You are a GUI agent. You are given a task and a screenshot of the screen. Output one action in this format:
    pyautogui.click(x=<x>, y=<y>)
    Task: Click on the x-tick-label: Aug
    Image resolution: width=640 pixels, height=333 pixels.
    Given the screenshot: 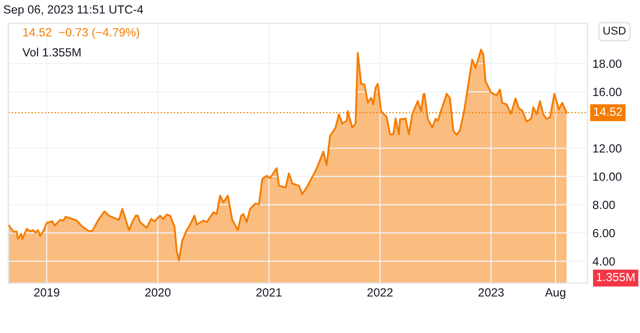 What is the action you would take?
    pyautogui.click(x=555, y=293)
    